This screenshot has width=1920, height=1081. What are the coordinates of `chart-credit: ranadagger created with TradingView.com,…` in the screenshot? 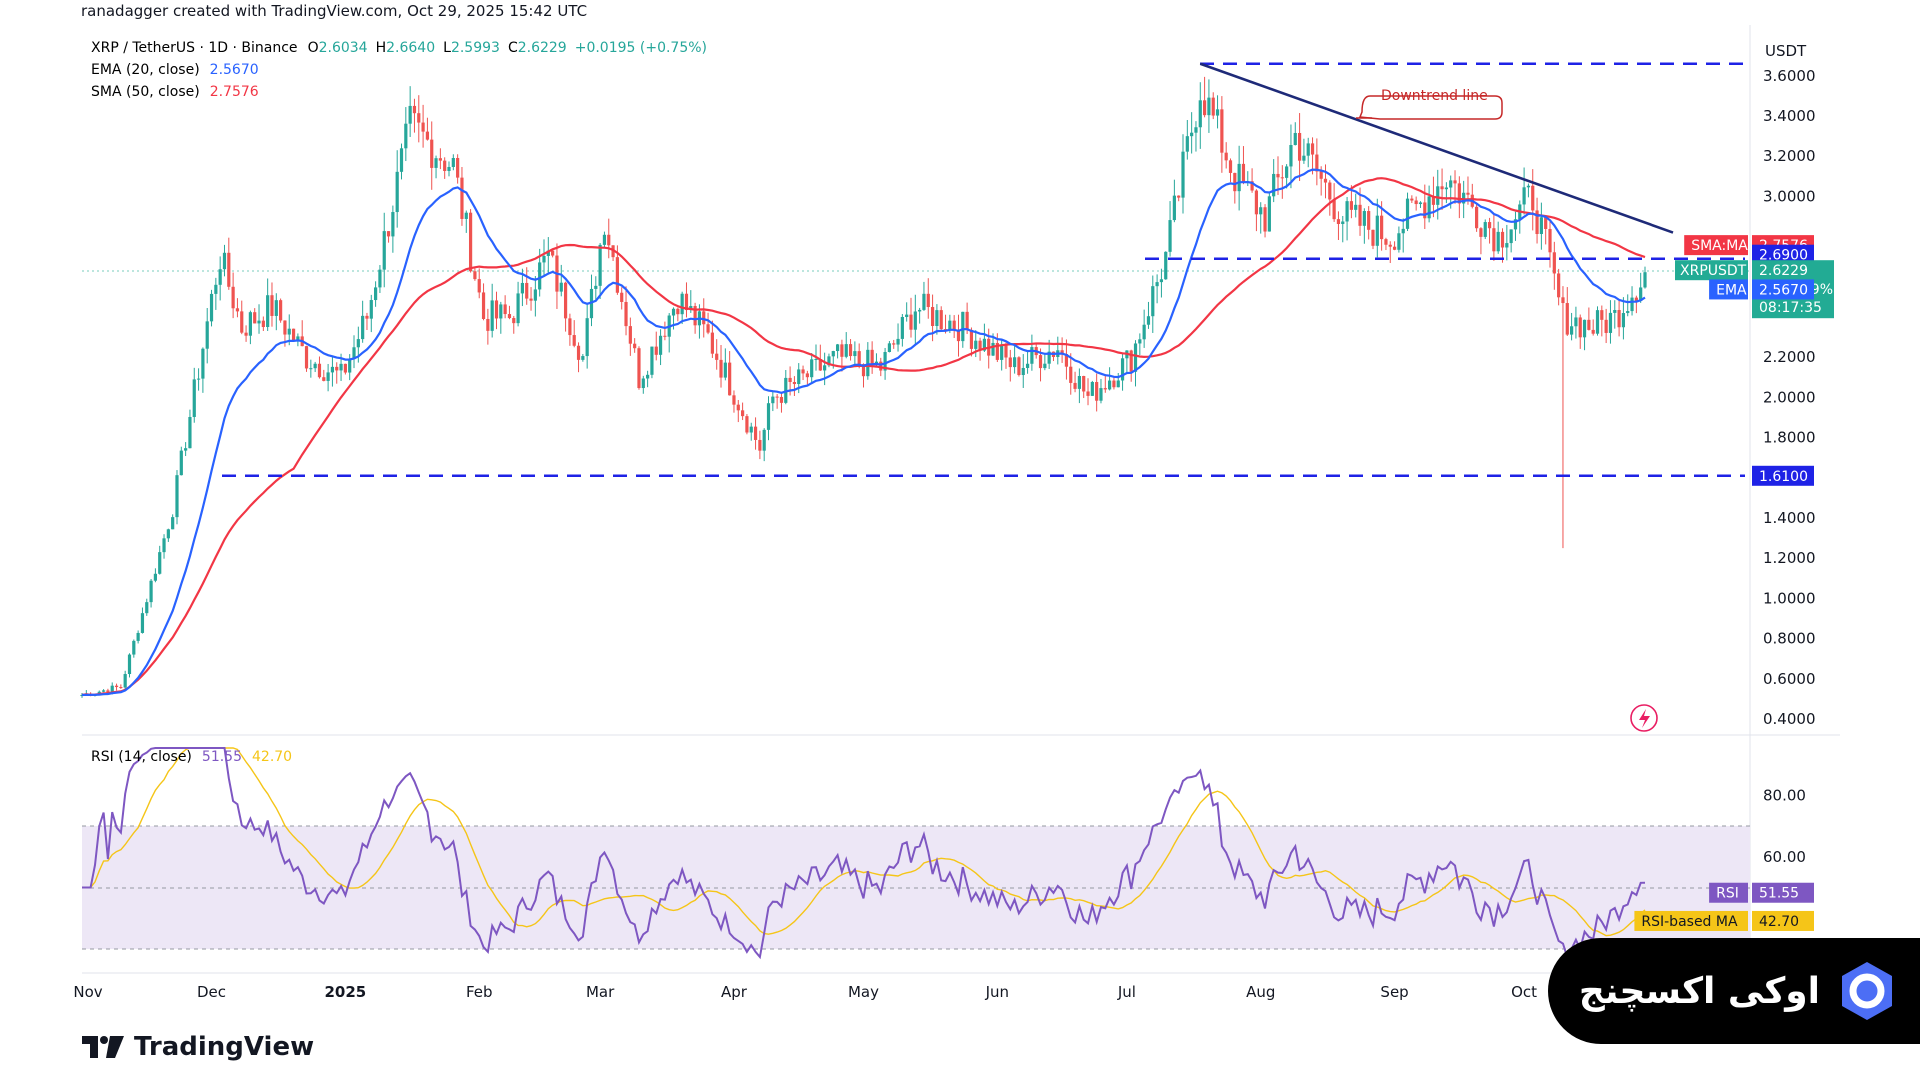 It's located at (334, 11).